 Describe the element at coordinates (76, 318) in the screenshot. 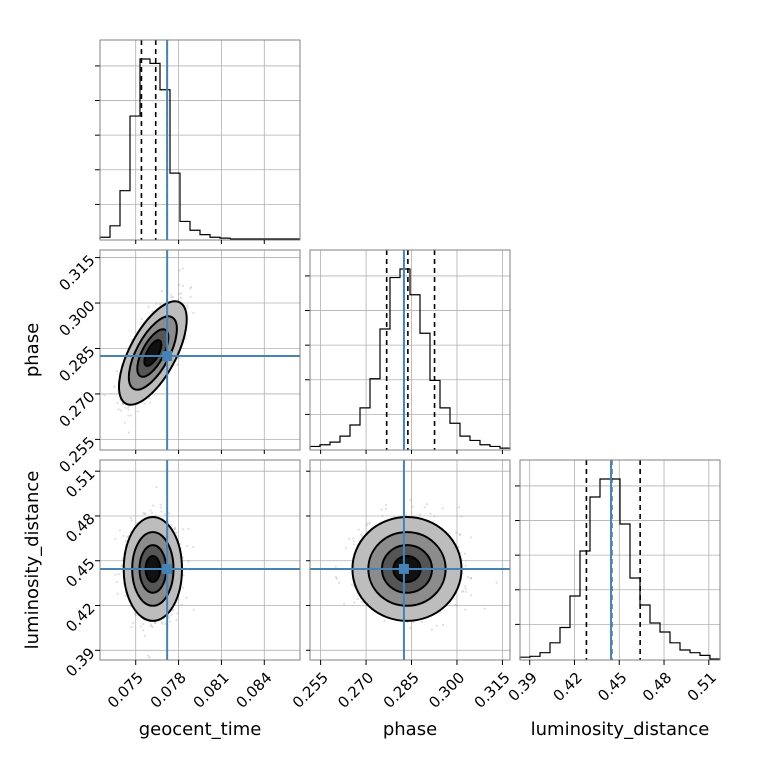

I see `ytick-label-phase-3: 0.300` at that location.